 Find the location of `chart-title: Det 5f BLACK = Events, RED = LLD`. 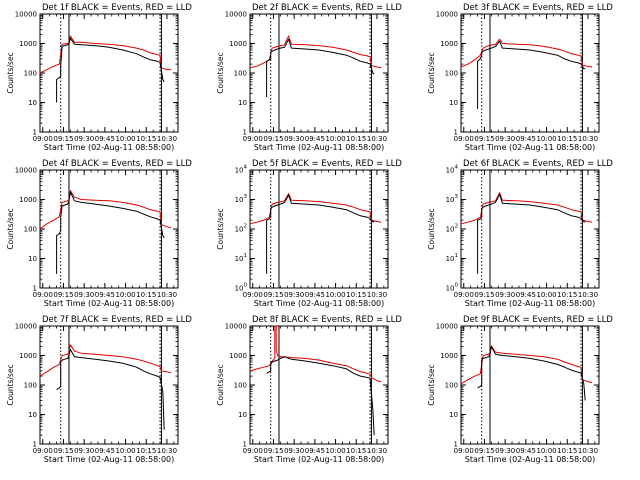

chart-title: Det 5f BLACK = Events, RED = LLD is located at coordinates (327, 164).